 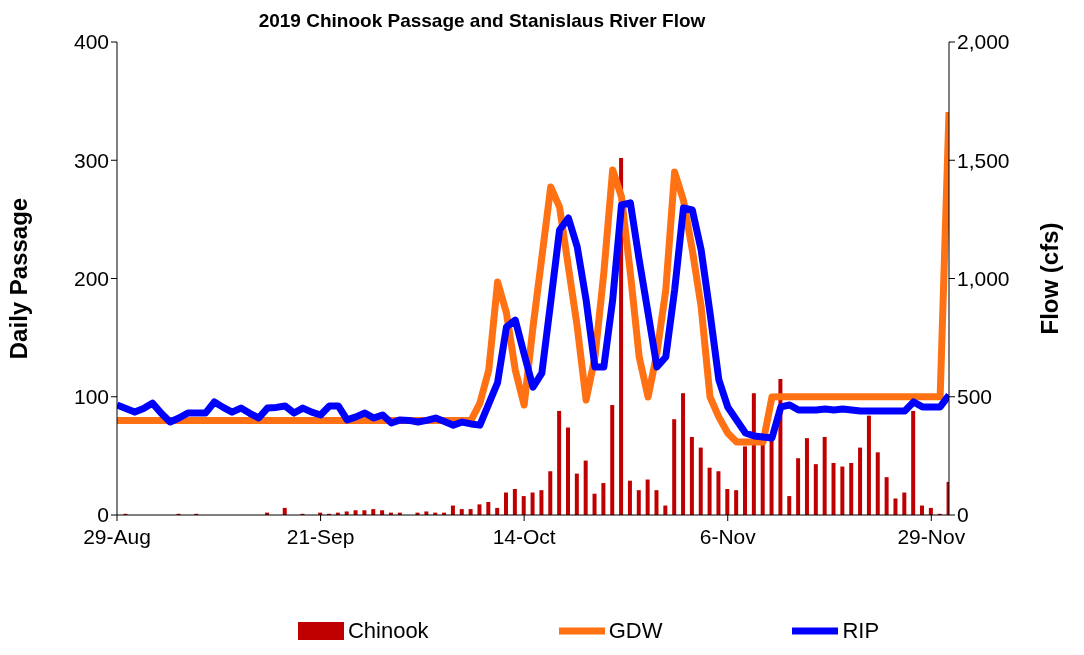 I want to click on y-tick-label: 200, so click(x=91, y=278).